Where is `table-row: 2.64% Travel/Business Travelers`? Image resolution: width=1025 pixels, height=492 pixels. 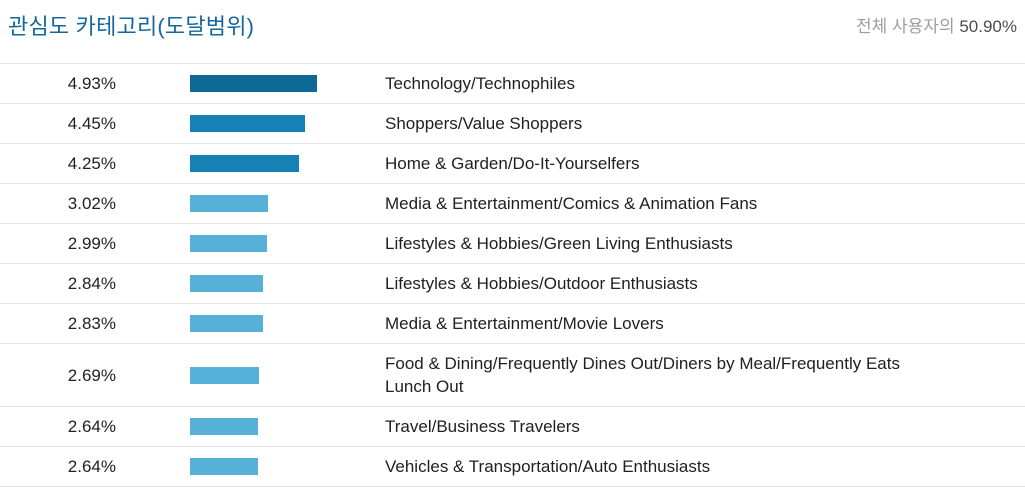
table-row: 2.64% Travel/Business Travelers is located at coordinates (512, 427).